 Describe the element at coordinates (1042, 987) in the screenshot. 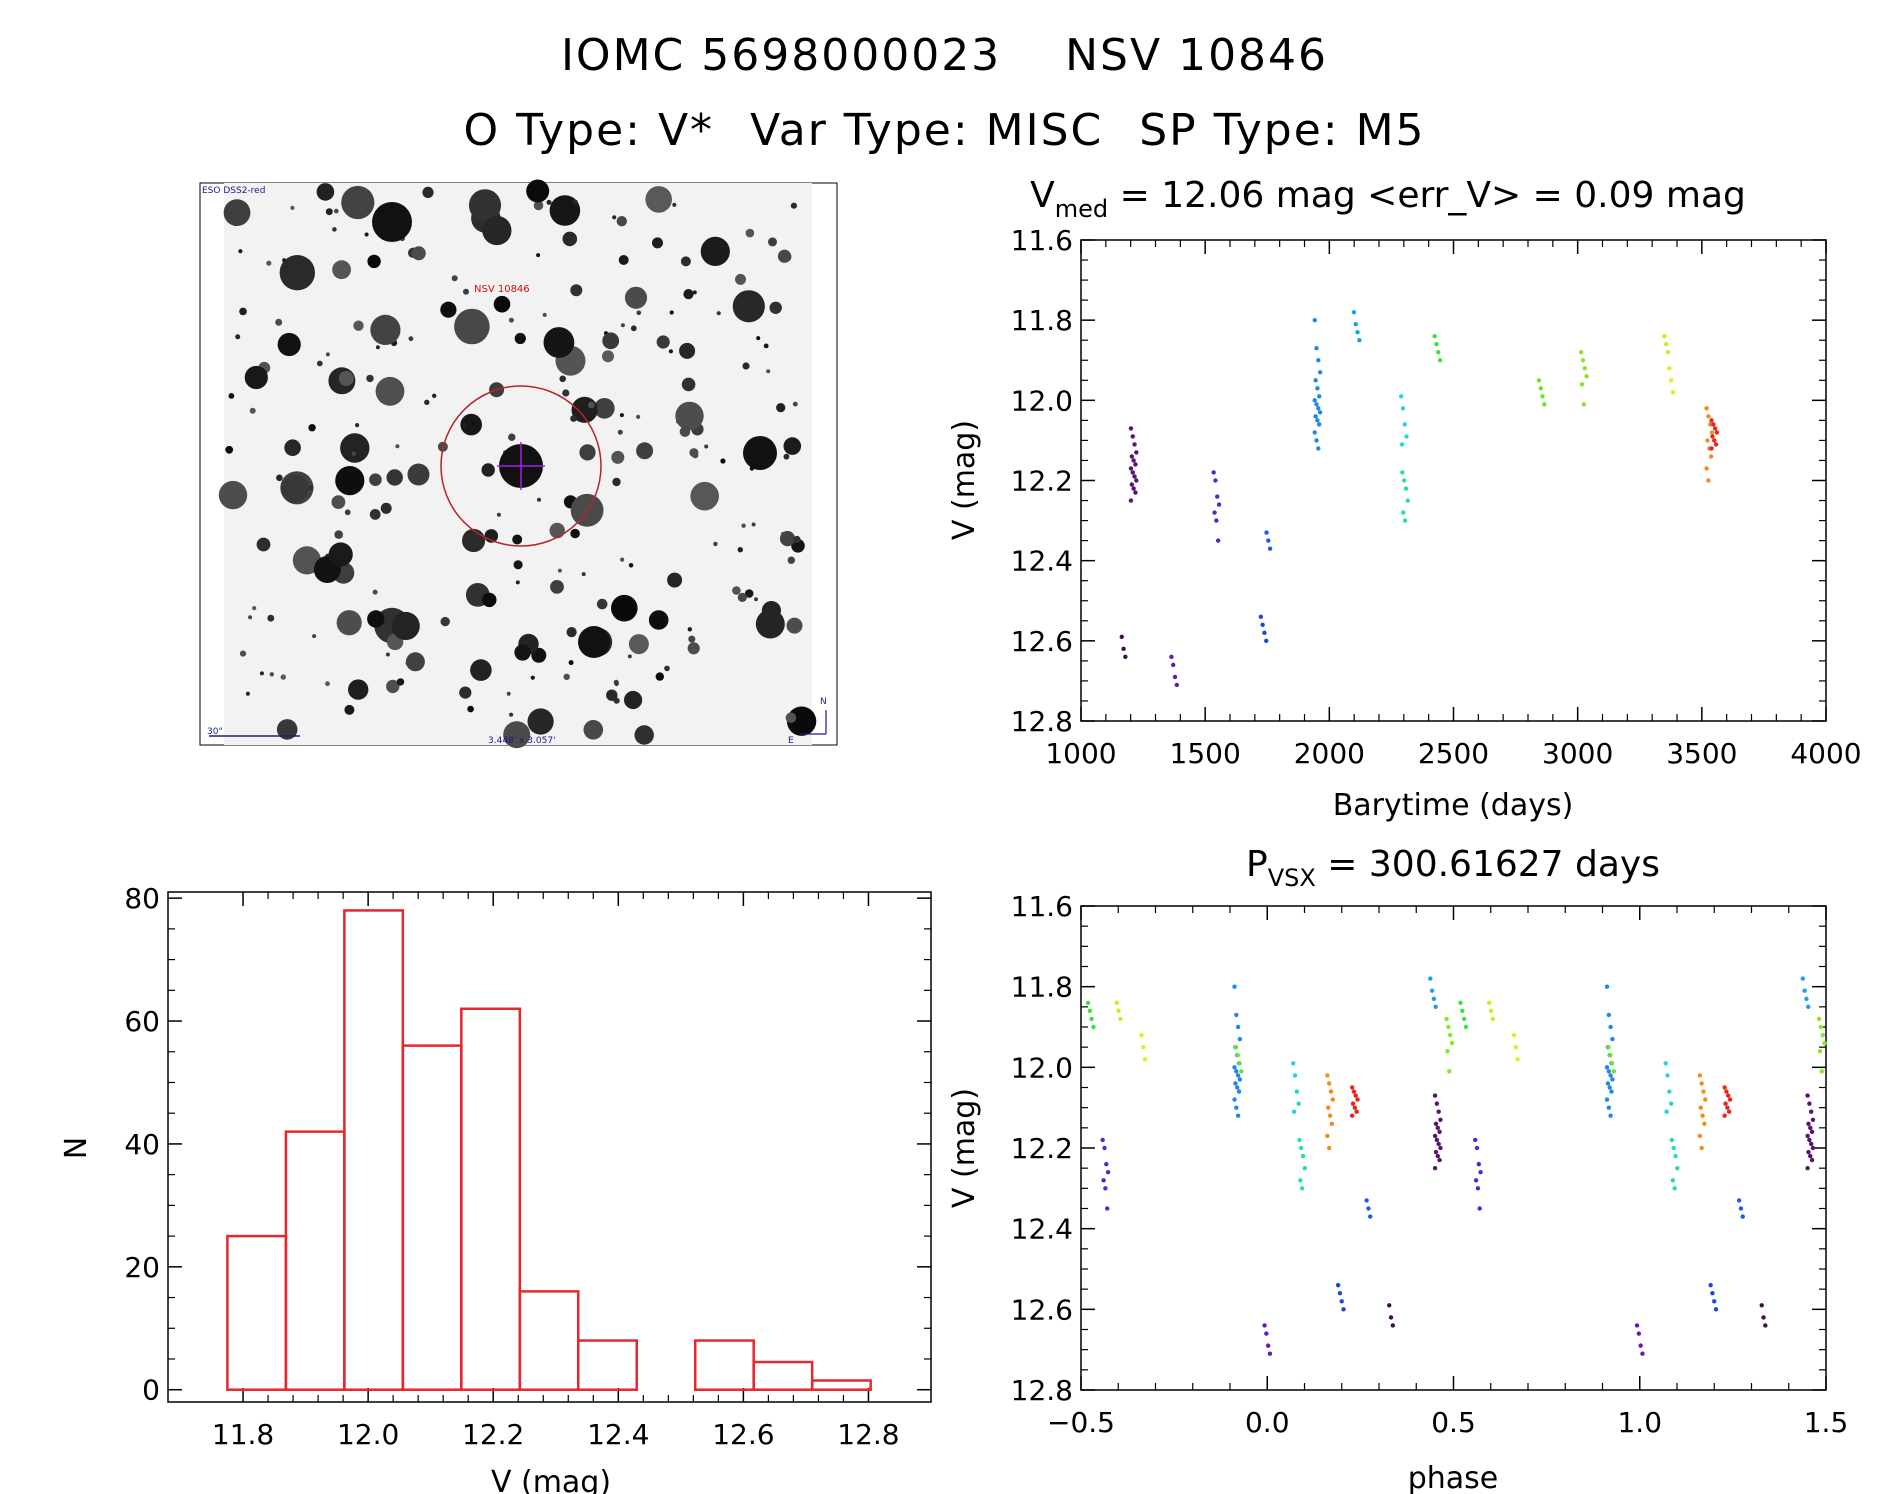

I see `phased-ytick-label: 11.8` at that location.